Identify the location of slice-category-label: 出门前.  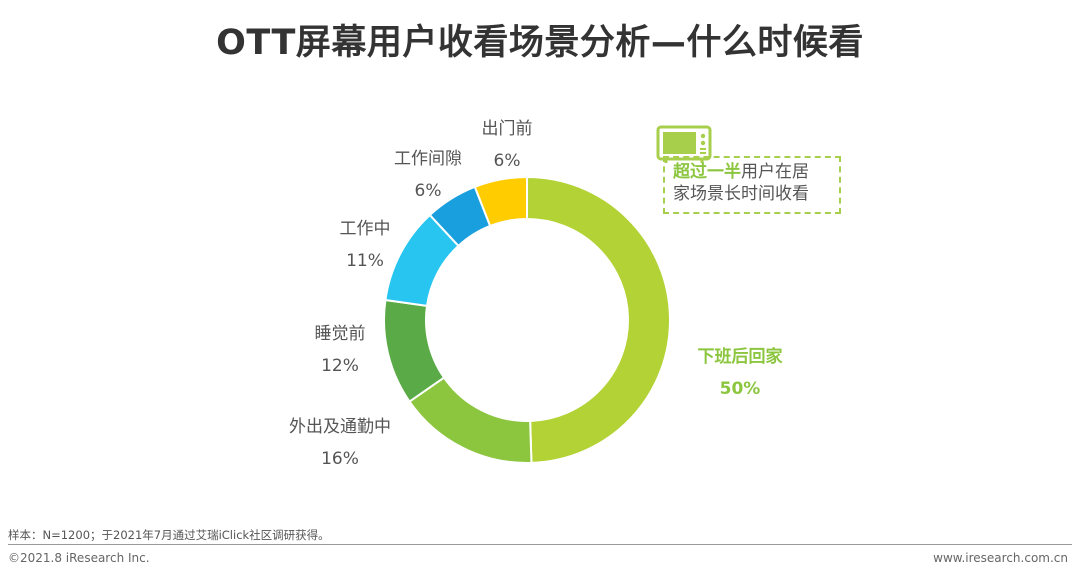
(507, 129).